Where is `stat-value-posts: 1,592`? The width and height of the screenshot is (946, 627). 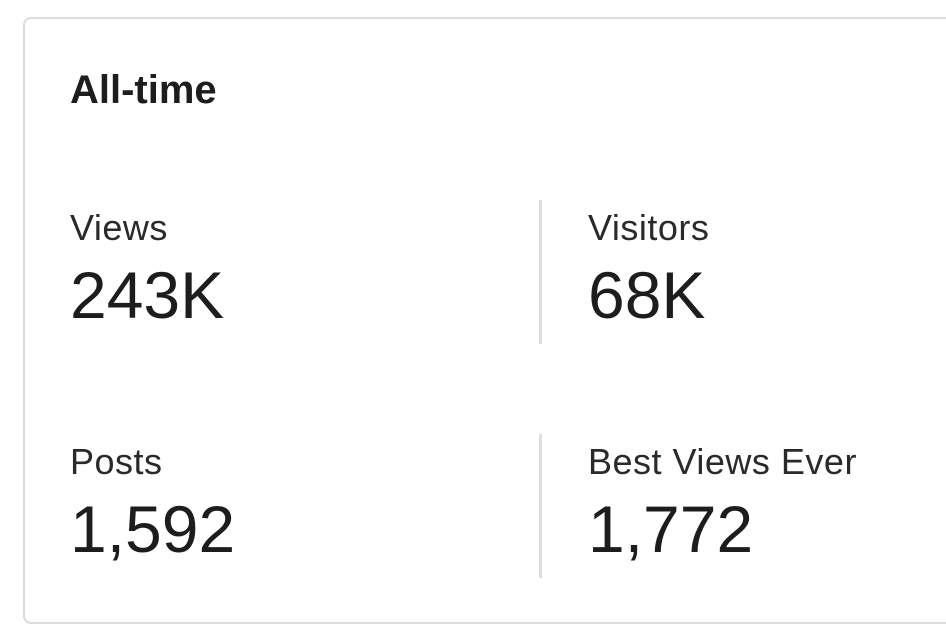
stat-value-posts: 1,592 is located at coordinates (153, 529).